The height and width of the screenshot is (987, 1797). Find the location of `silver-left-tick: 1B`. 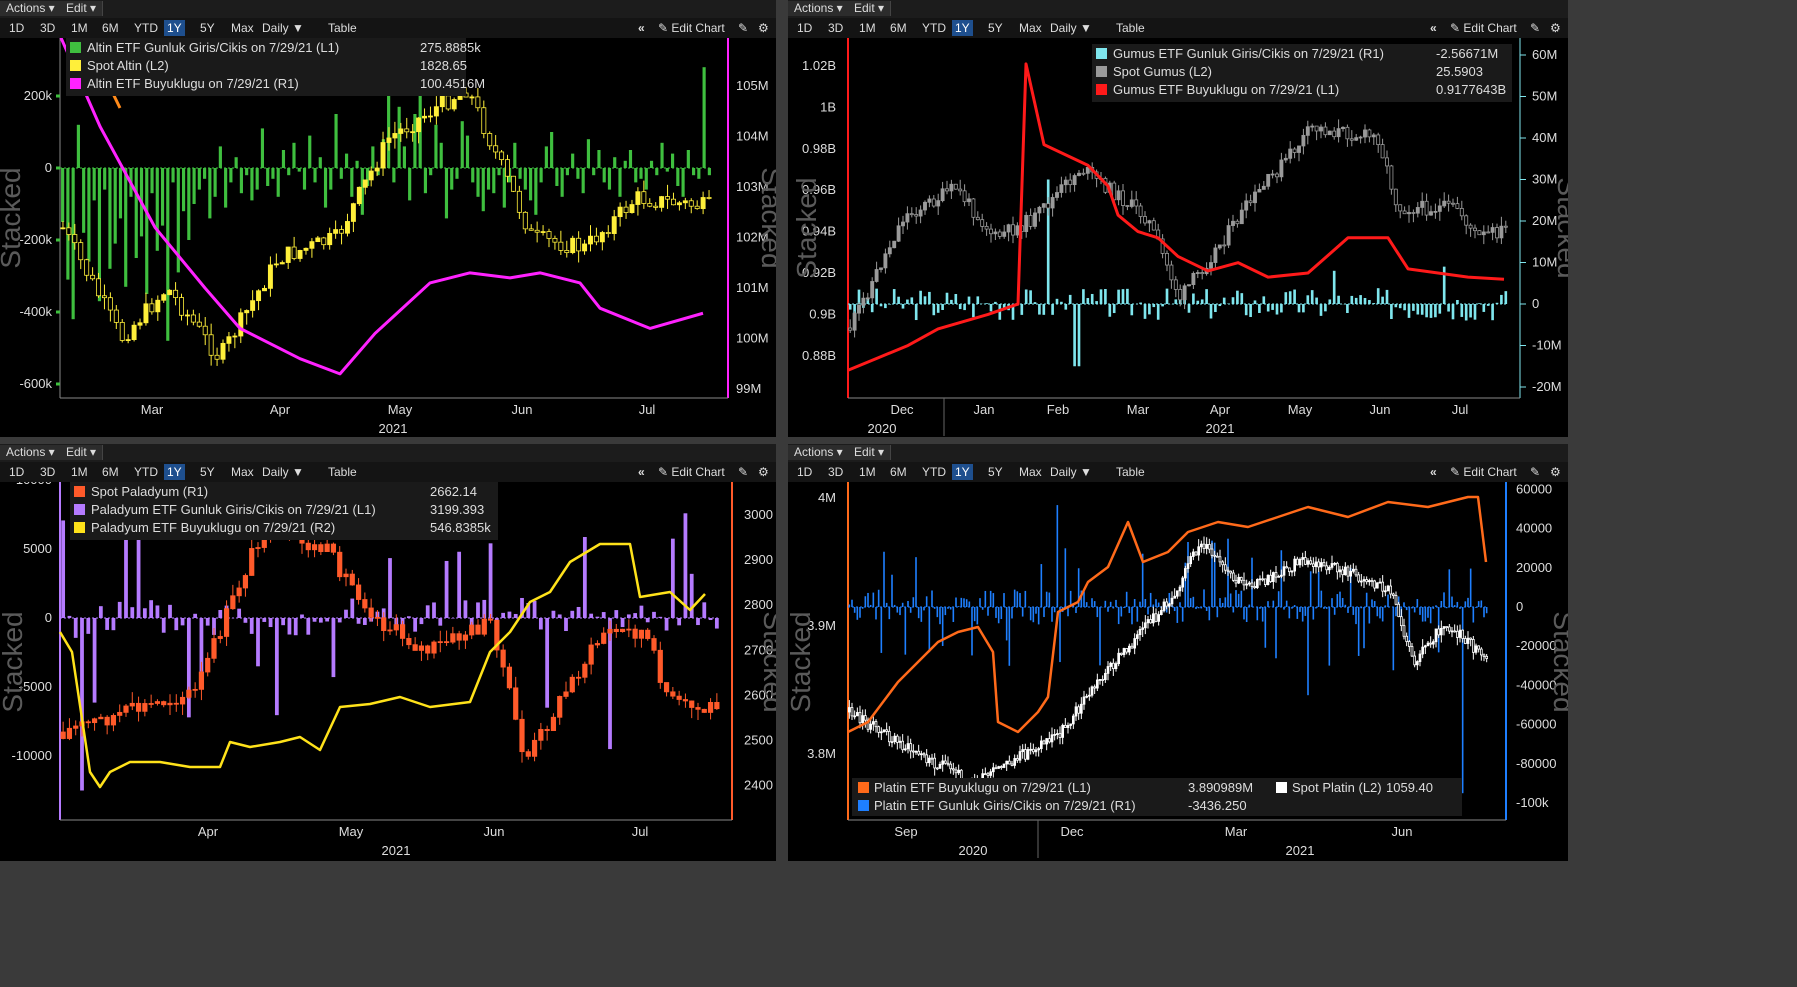

silver-left-tick: 1B is located at coordinates (828, 106).